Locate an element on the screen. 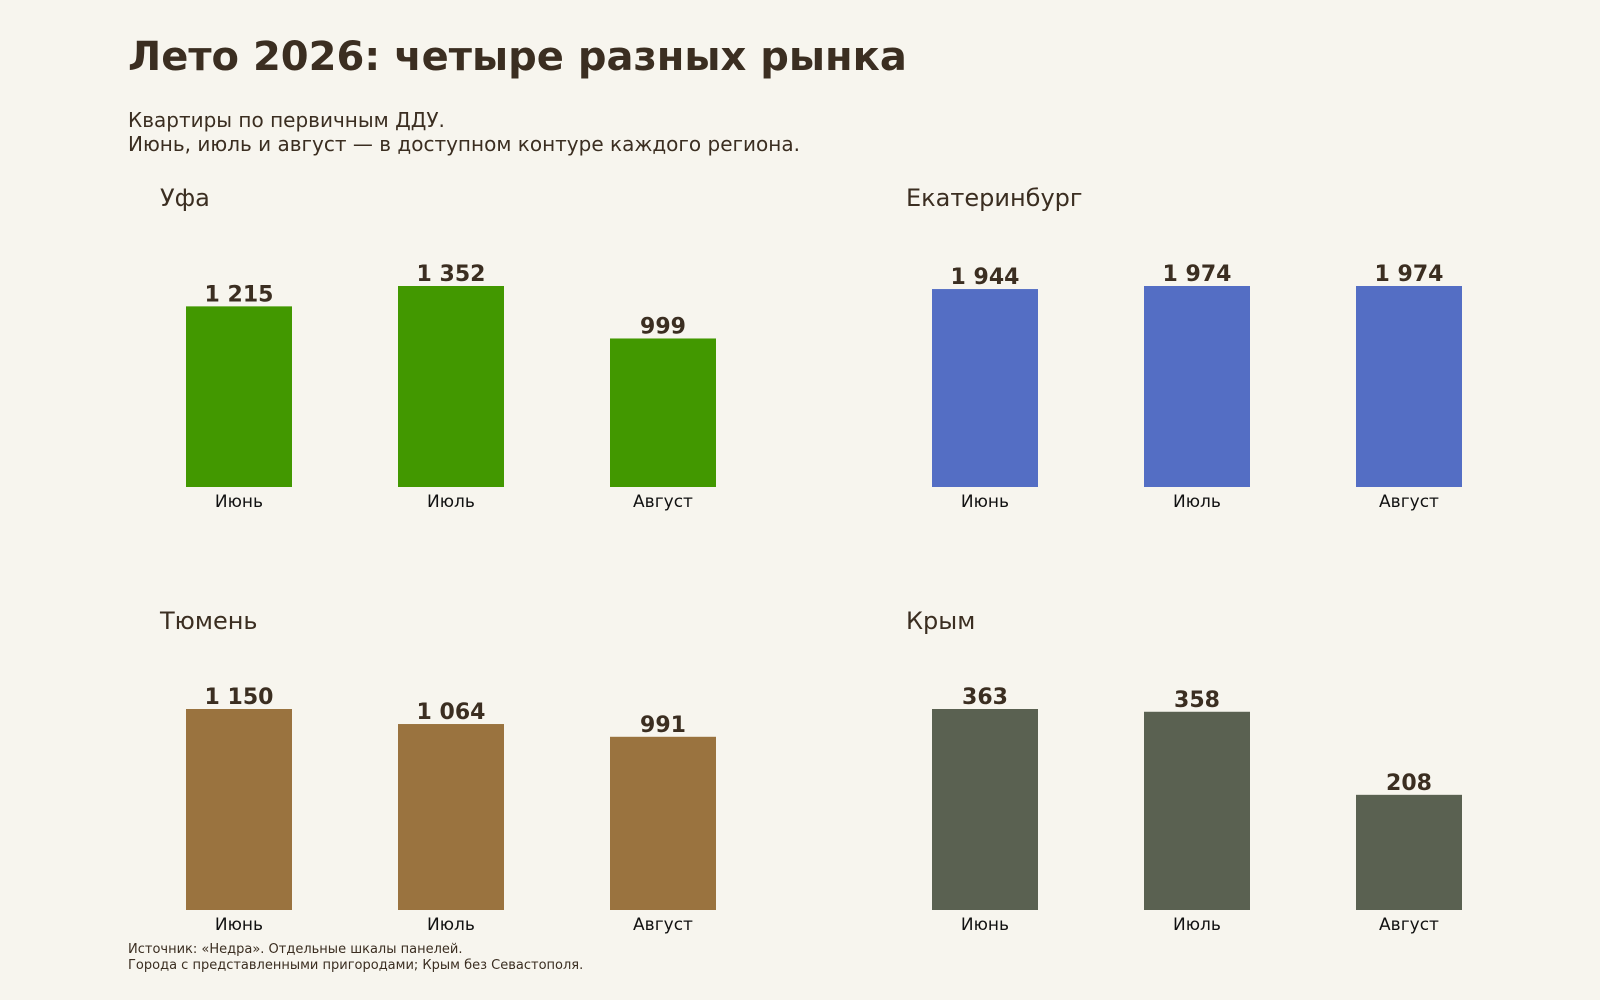  value-label-ekaterinburg-1: 1 944 is located at coordinates (985, 277).